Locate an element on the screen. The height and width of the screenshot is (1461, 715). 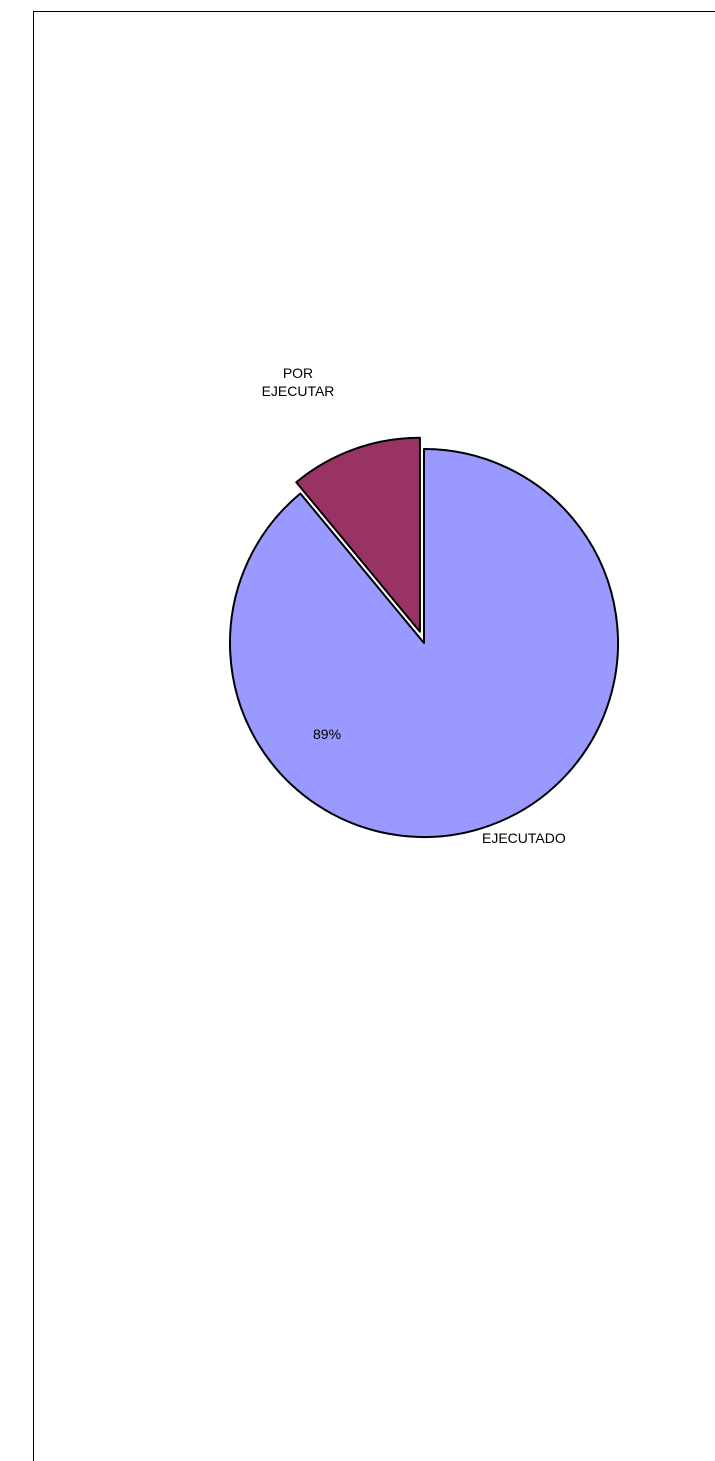
pie-slice-ejecutado is located at coordinates (424, 643).